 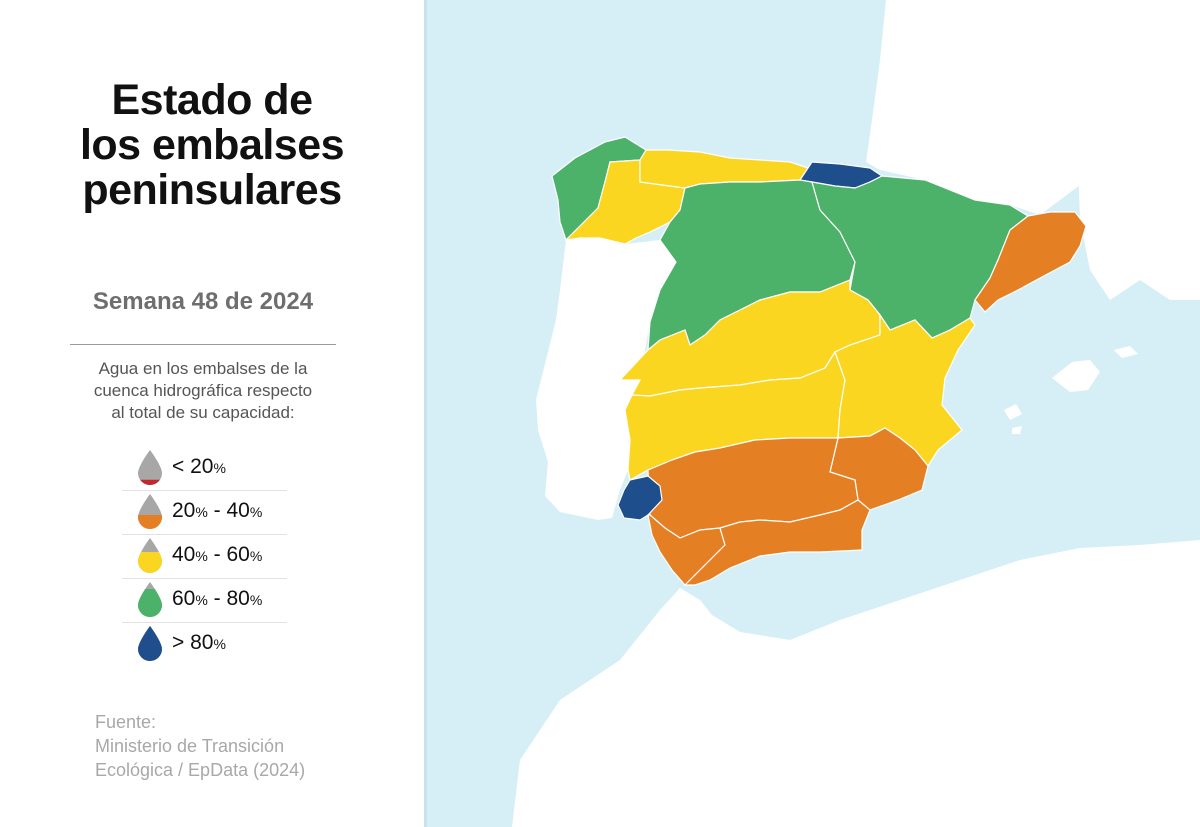 What do you see at coordinates (1126, 352) in the screenshot?
I see `land-balearic-menorca` at bounding box center [1126, 352].